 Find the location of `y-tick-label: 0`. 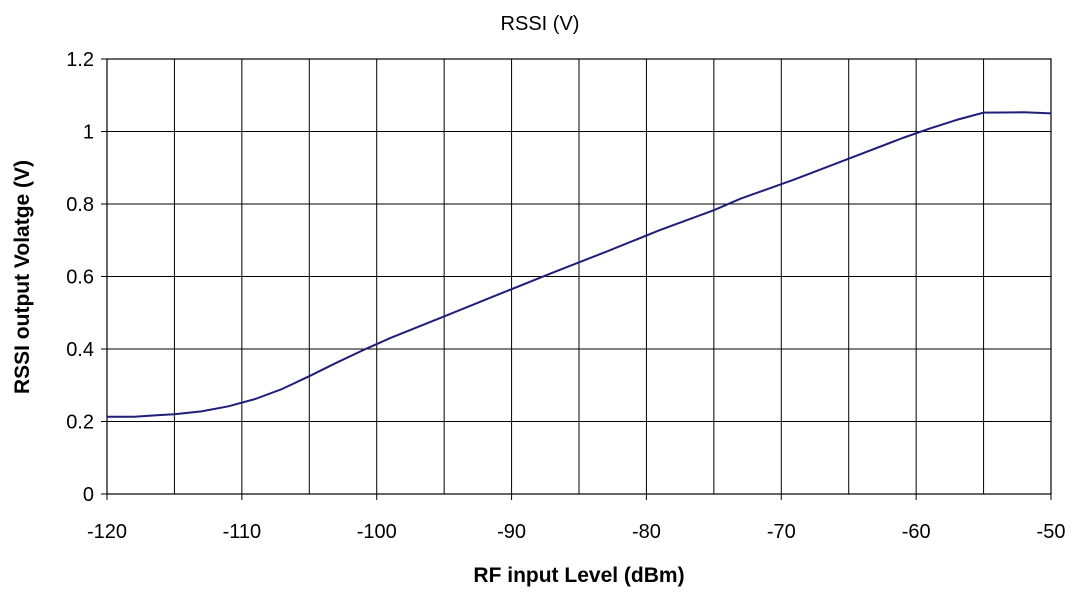

y-tick-label: 0 is located at coordinates (88, 495).